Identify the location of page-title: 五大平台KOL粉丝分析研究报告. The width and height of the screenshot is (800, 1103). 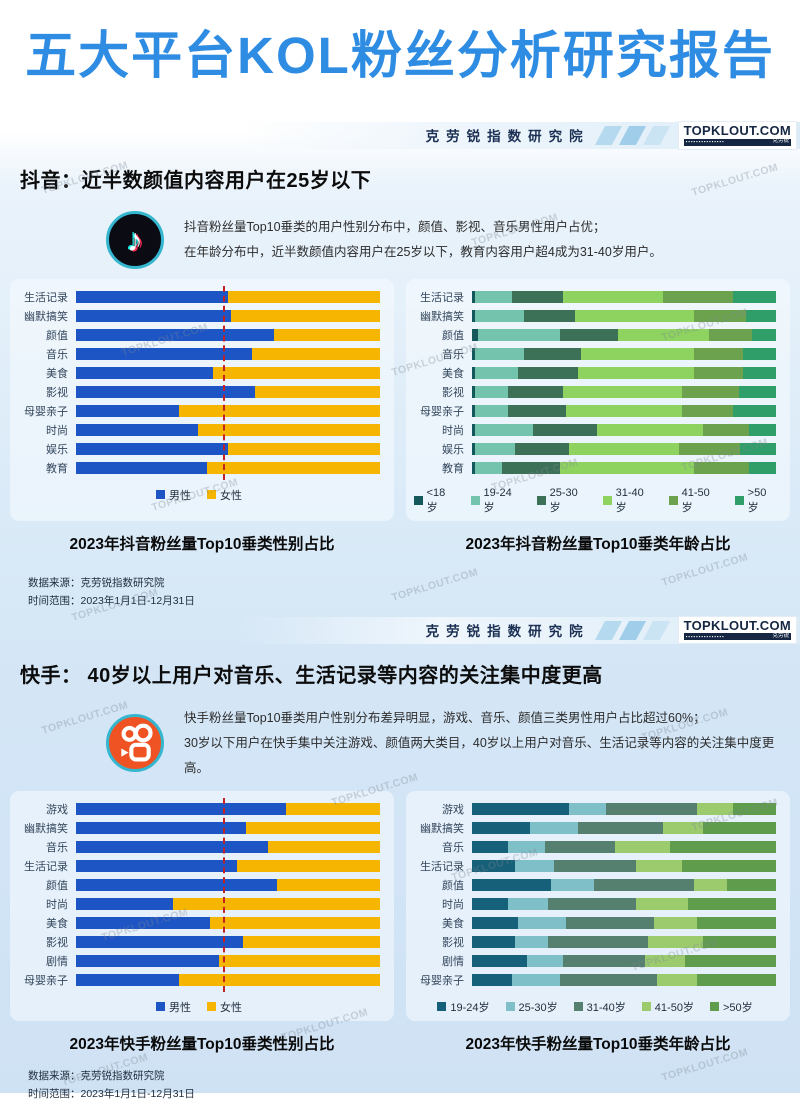
(400, 56).